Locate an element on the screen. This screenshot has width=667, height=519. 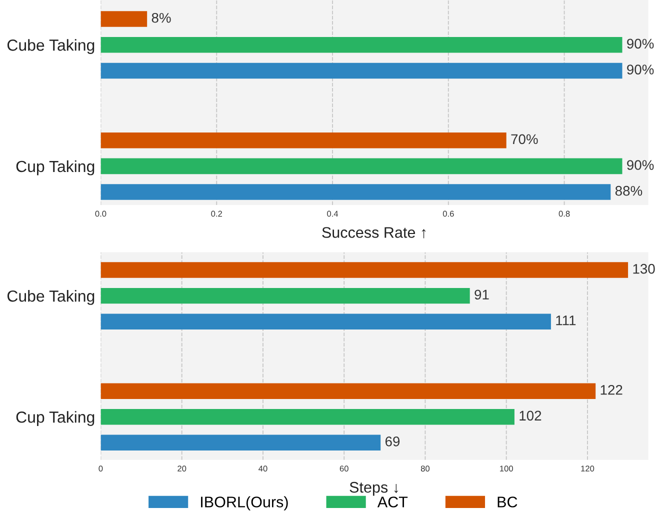
legend-label: IBORL(Ours) is located at coordinates (244, 503).